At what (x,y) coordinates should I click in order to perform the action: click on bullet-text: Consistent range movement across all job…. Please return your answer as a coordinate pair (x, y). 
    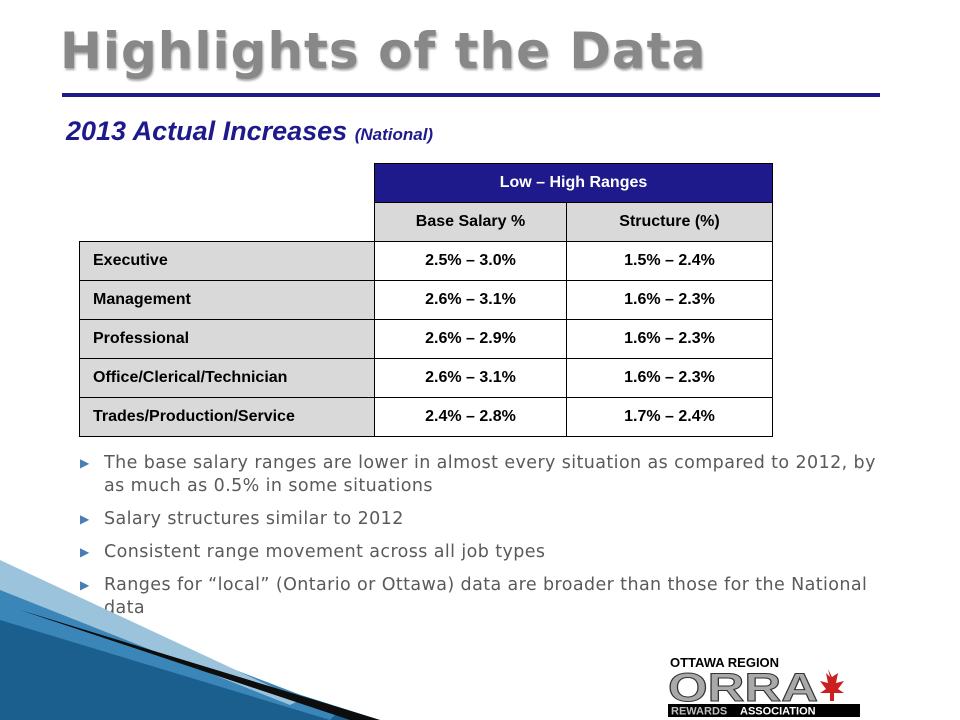
    Looking at the image, I should click on (325, 552).